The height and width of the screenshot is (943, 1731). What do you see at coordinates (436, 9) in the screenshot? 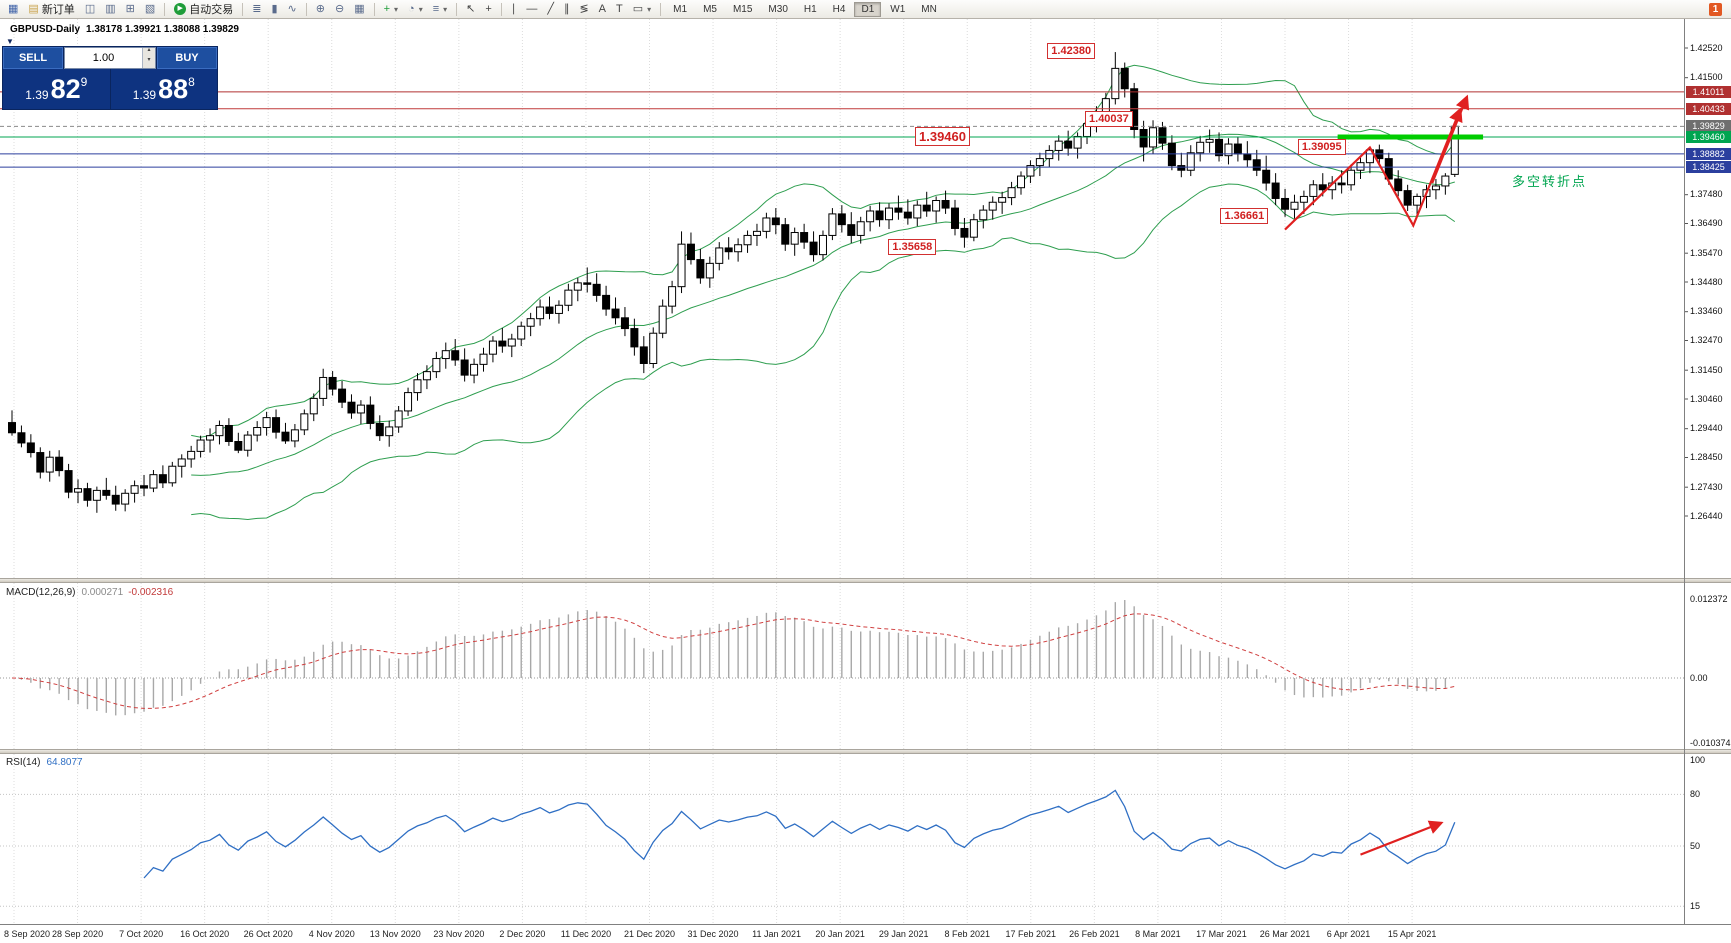
I see `templates-icon: ≡` at bounding box center [436, 9].